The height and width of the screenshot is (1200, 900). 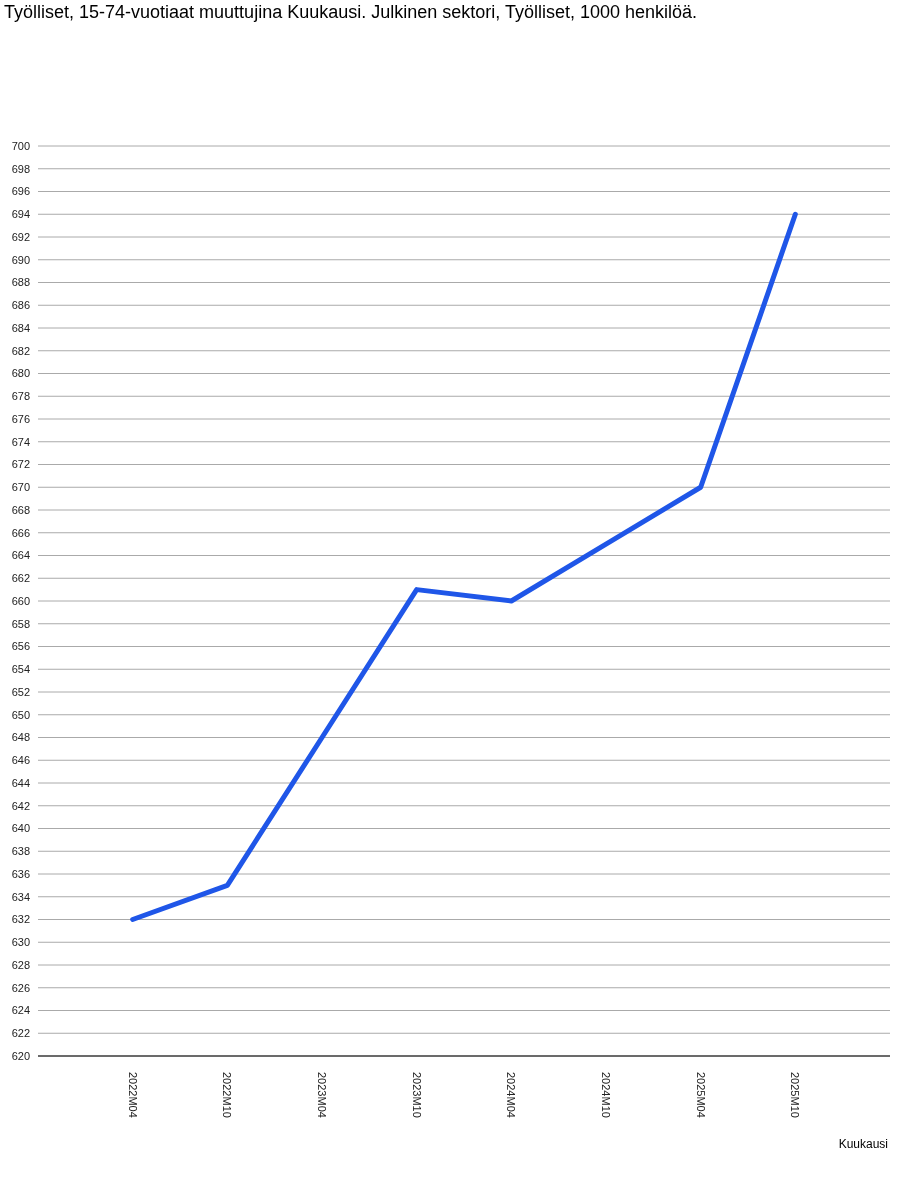 What do you see at coordinates (20, 942) in the screenshot?
I see `y-tick-label: 630` at bounding box center [20, 942].